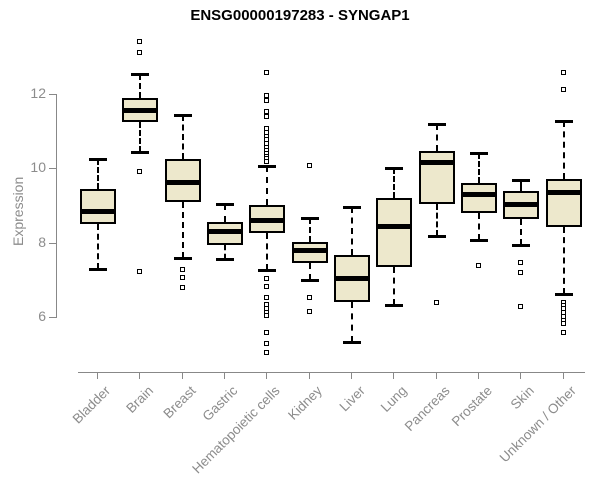  I want to click on y-tick-label: 10, so click(38, 167).